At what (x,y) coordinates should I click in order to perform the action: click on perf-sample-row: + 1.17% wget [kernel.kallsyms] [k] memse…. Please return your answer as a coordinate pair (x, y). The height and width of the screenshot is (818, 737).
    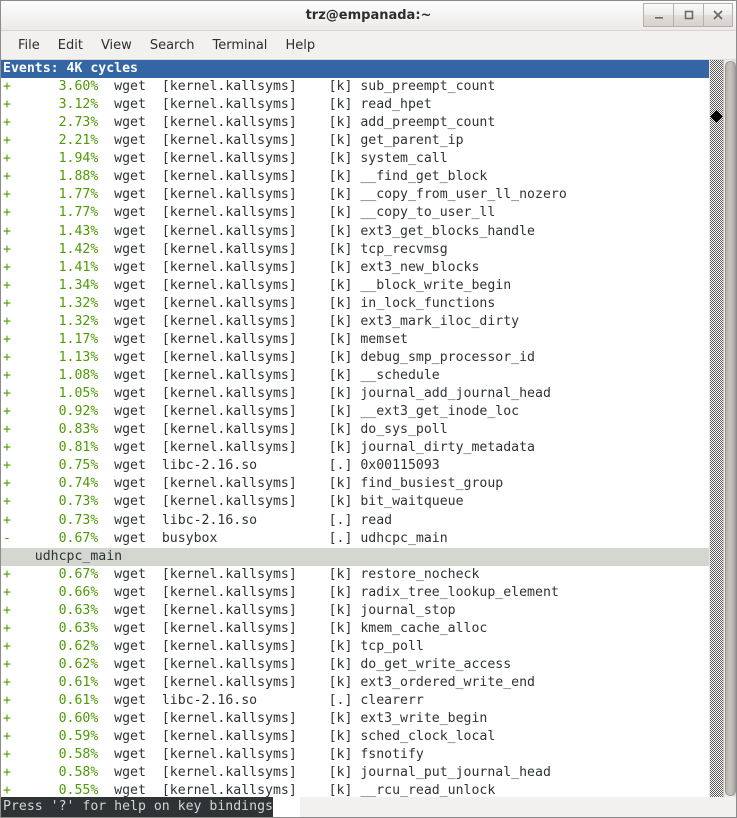
    Looking at the image, I should click on (355, 340).